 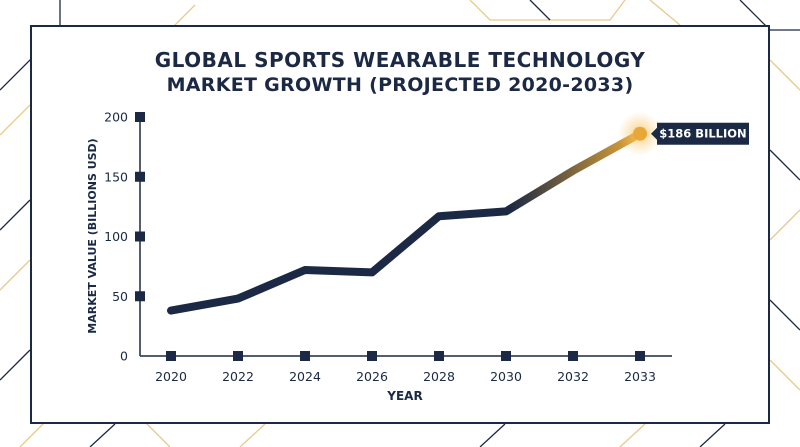 I want to click on chart-title: GLOBAL SPORTS WEARABLE TECHNOLOGY, so click(x=400, y=60).